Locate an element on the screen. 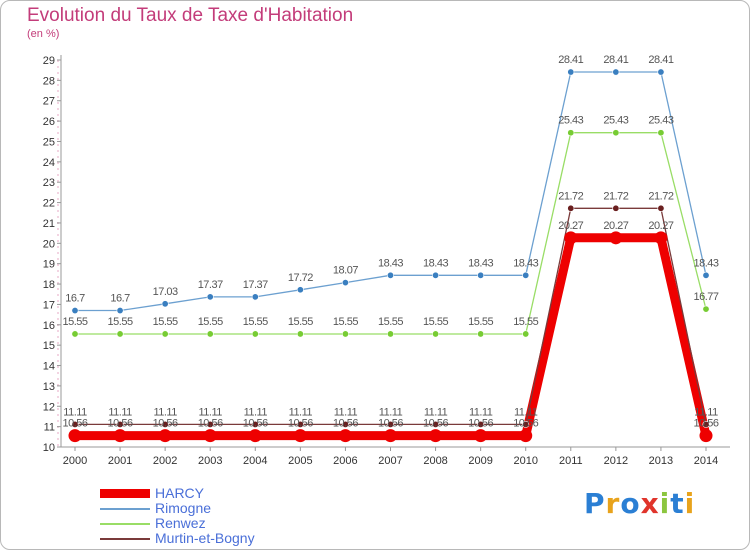 Image resolution: width=750 pixels, height=550 pixels. x-tick-label: 2007 is located at coordinates (390, 461).